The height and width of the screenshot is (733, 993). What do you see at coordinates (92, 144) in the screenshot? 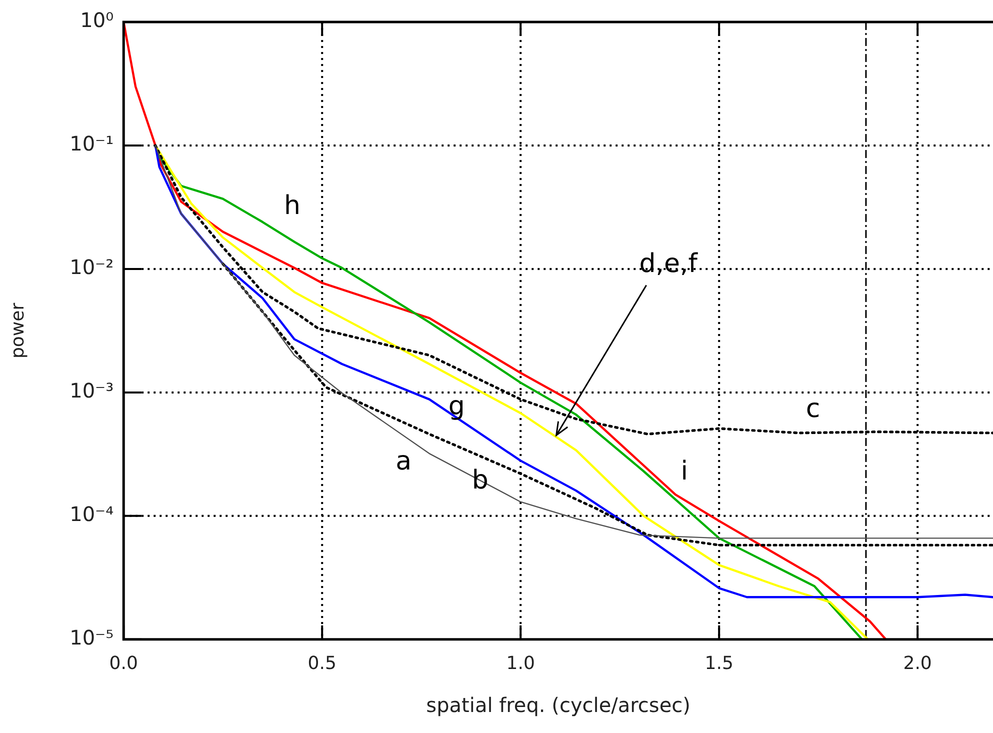
I see `y-tick-label: 10⁻¹` at bounding box center [92, 144].